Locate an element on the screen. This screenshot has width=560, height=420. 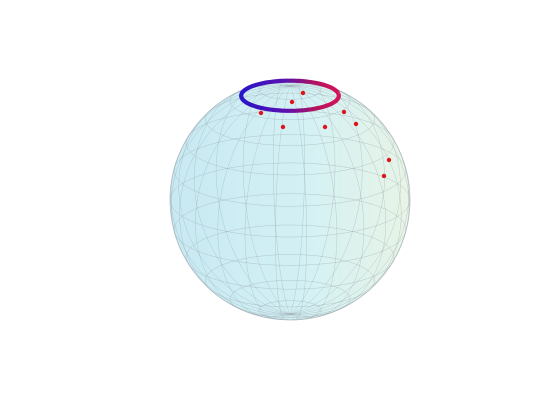
trajectory-ring is located at coordinates (290, 95).